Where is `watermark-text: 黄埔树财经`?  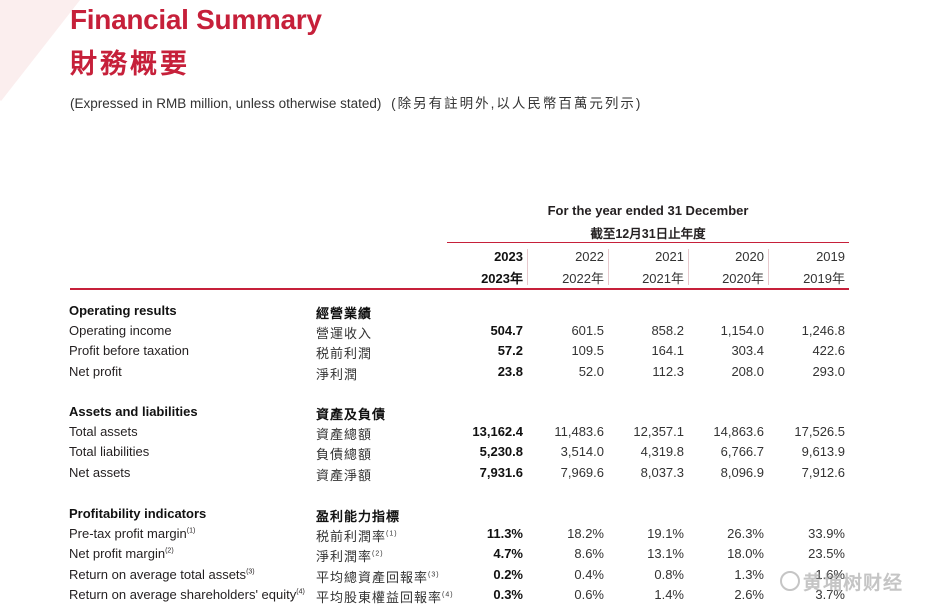
watermark-text: 黄埔树财经 is located at coordinates (853, 583).